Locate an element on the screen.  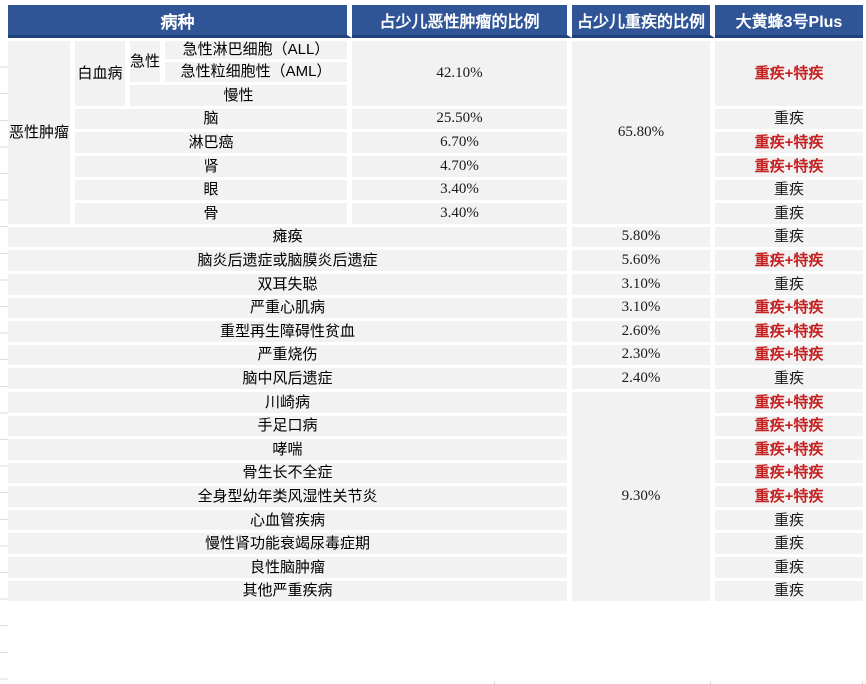
disease-name: 急性淋巴细胞（ALL） is located at coordinates (258, 50).